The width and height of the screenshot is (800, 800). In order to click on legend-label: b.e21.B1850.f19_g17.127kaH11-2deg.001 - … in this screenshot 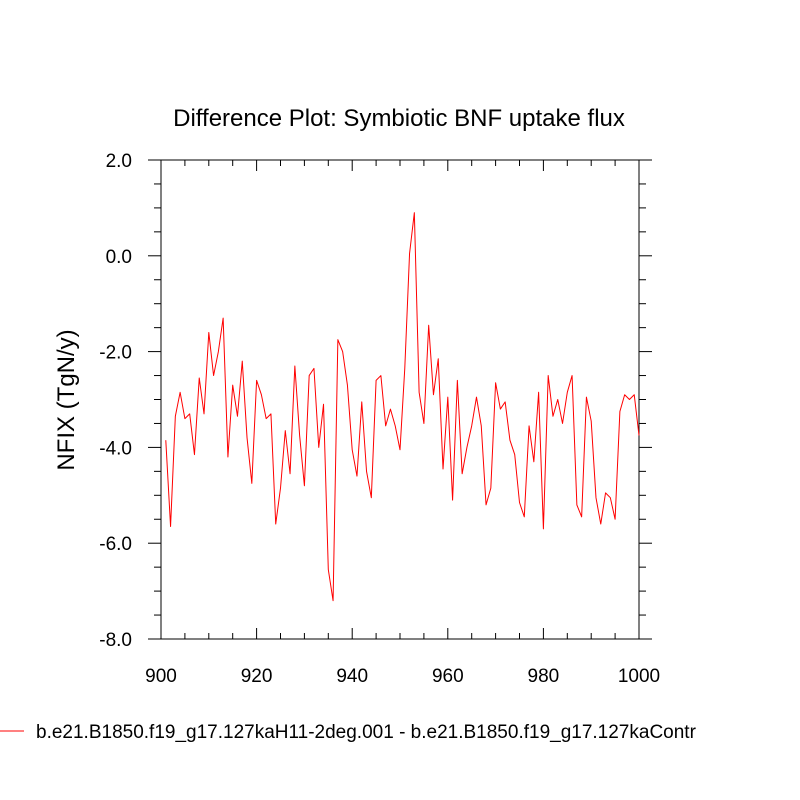, I will do `click(366, 732)`.